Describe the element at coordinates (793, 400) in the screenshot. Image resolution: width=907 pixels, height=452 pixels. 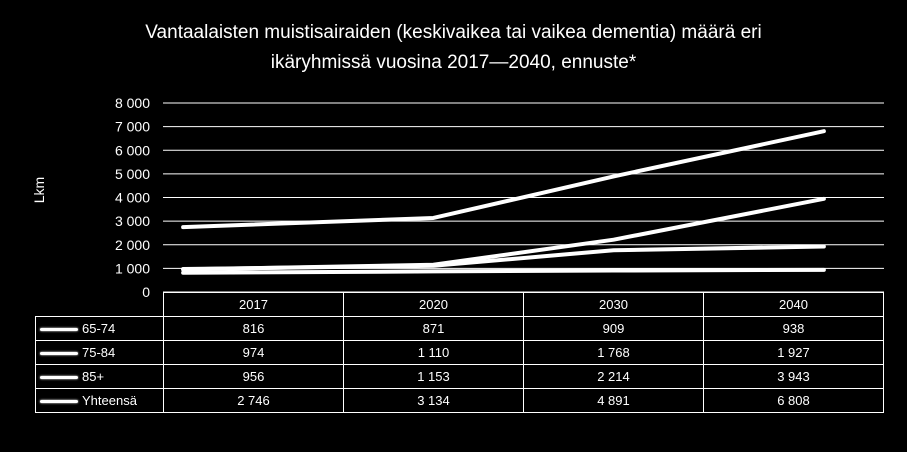
I see `data-value-cell: 6 808` at that location.